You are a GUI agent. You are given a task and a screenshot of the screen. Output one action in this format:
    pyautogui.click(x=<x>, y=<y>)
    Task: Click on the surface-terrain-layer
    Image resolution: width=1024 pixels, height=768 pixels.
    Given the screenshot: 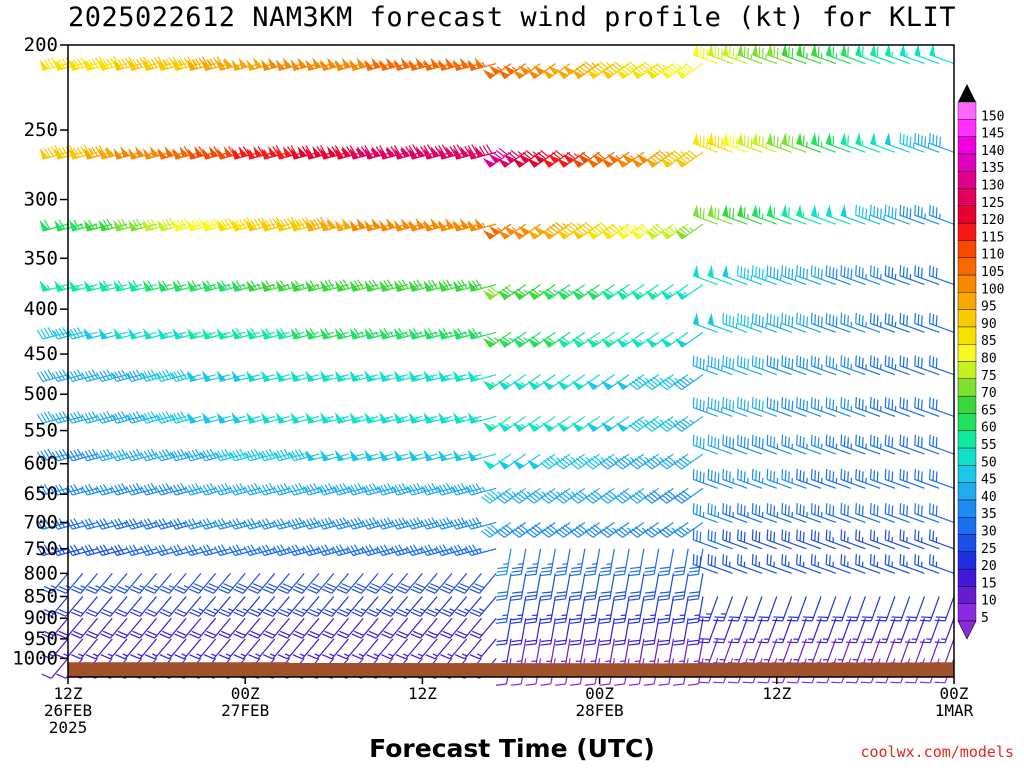 What is the action you would take?
    pyautogui.click(x=511, y=669)
    